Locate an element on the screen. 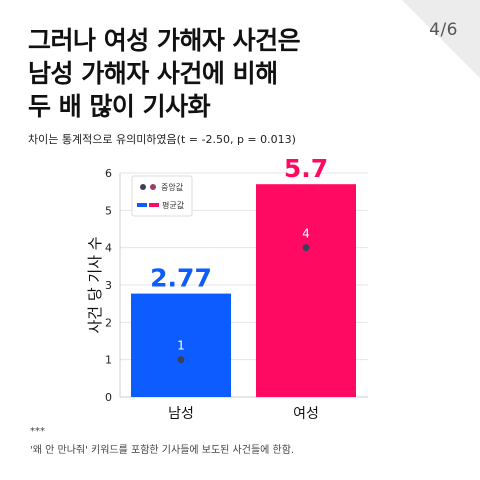 This screenshot has height=480, width=480. footnote: '왜 안 만나줘' 키워드를 포함한 기사들에 보도된 사건들에 한함. is located at coordinates (162, 450).